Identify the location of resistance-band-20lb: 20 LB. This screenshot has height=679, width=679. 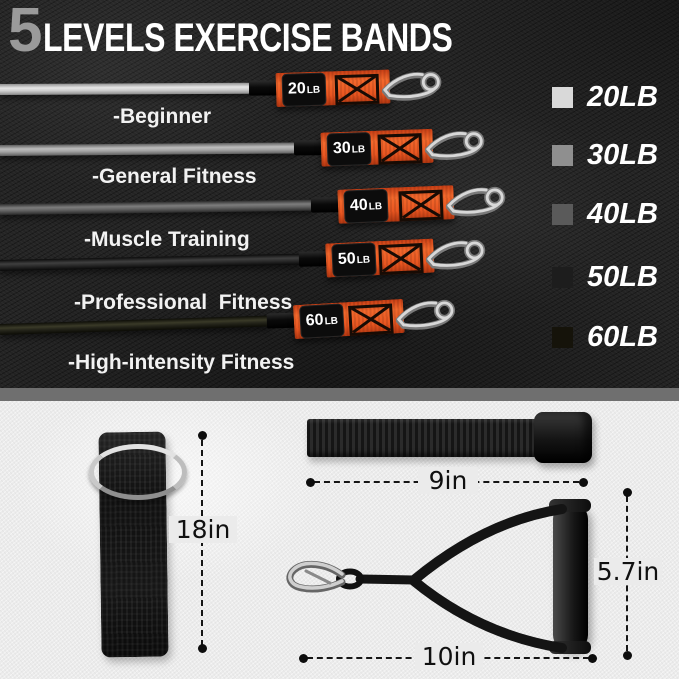
(225, 89).